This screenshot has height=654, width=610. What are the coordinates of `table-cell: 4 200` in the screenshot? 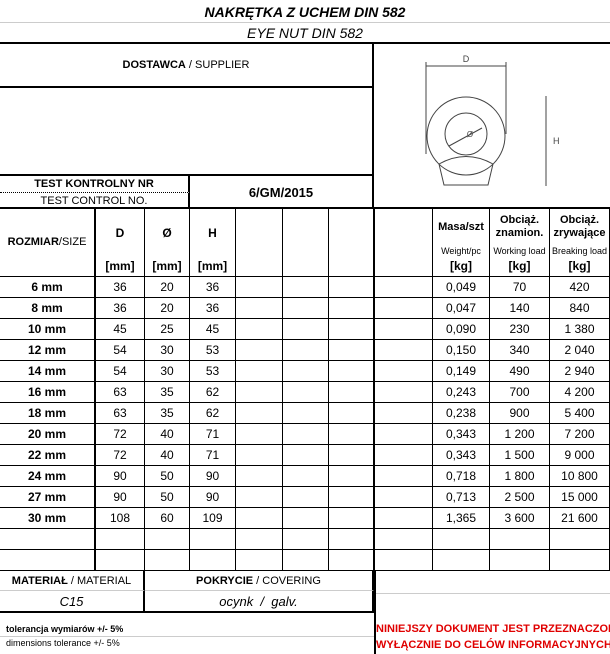 It's located at (580, 392).